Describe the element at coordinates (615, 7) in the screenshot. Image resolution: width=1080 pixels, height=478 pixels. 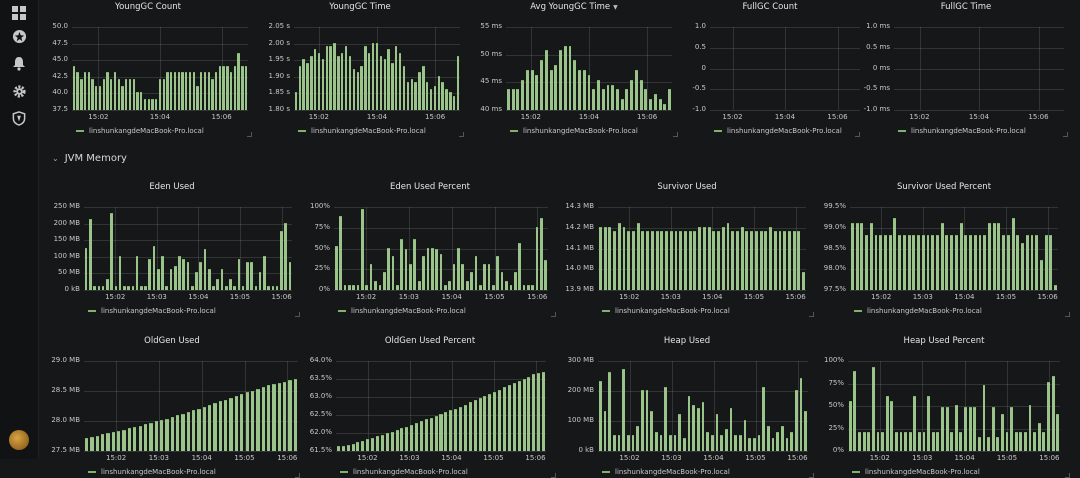
I see `caret-down-icon: ▼` at that location.